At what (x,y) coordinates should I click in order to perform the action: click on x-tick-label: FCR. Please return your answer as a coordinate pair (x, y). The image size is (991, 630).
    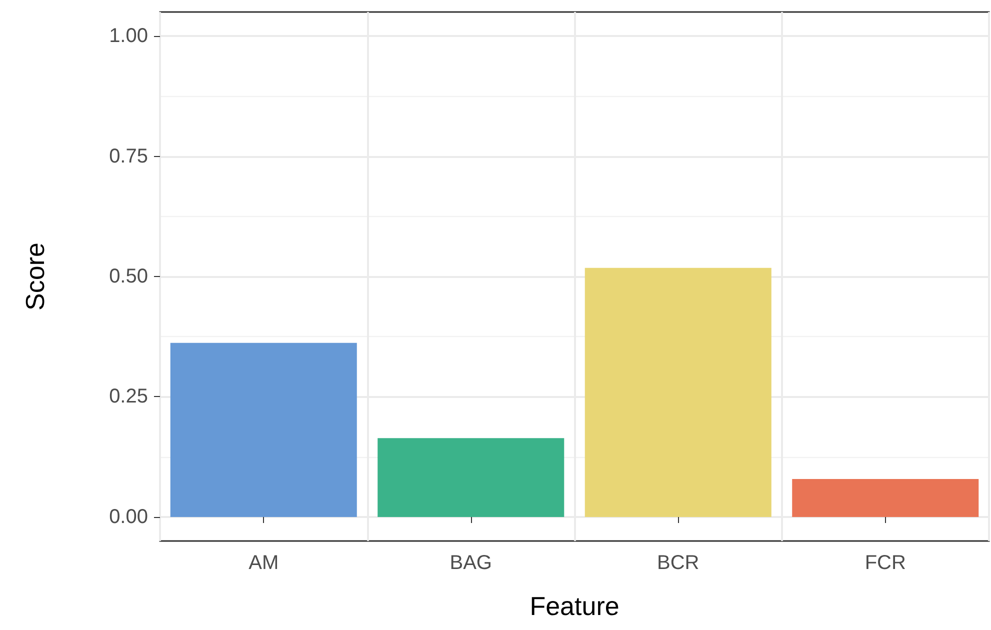
    Looking at the image, I should click on (885, 563).